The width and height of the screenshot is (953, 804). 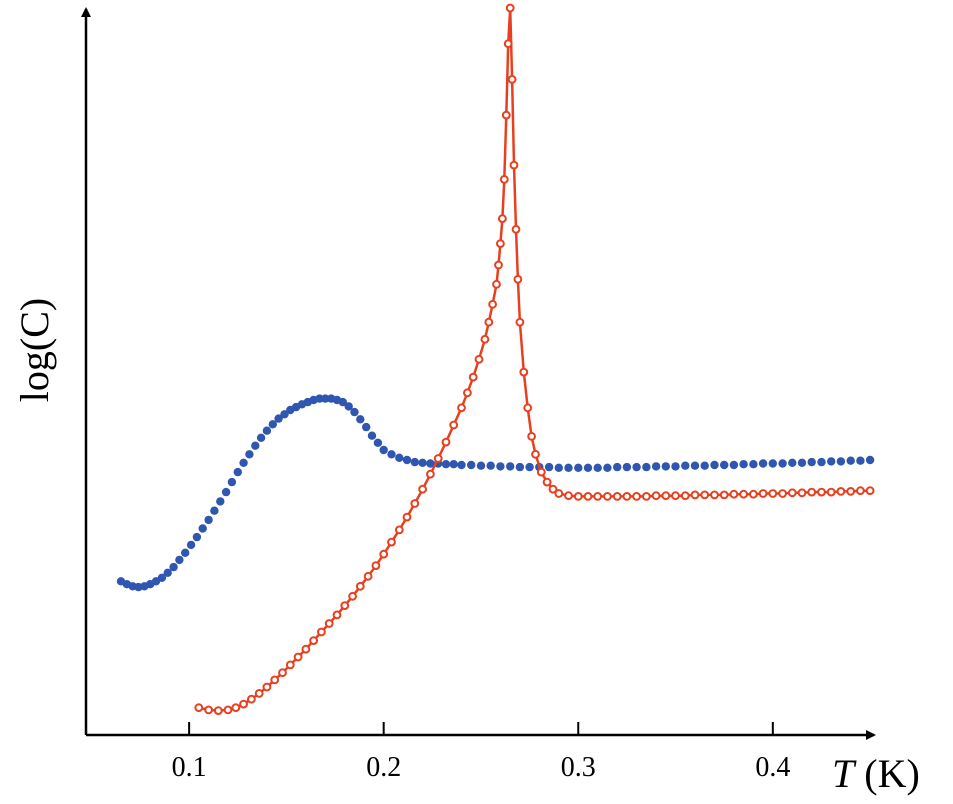 I want to click on x-ticks: 0.1 0.2 0.3 0.4, so click(x=481, y=752).